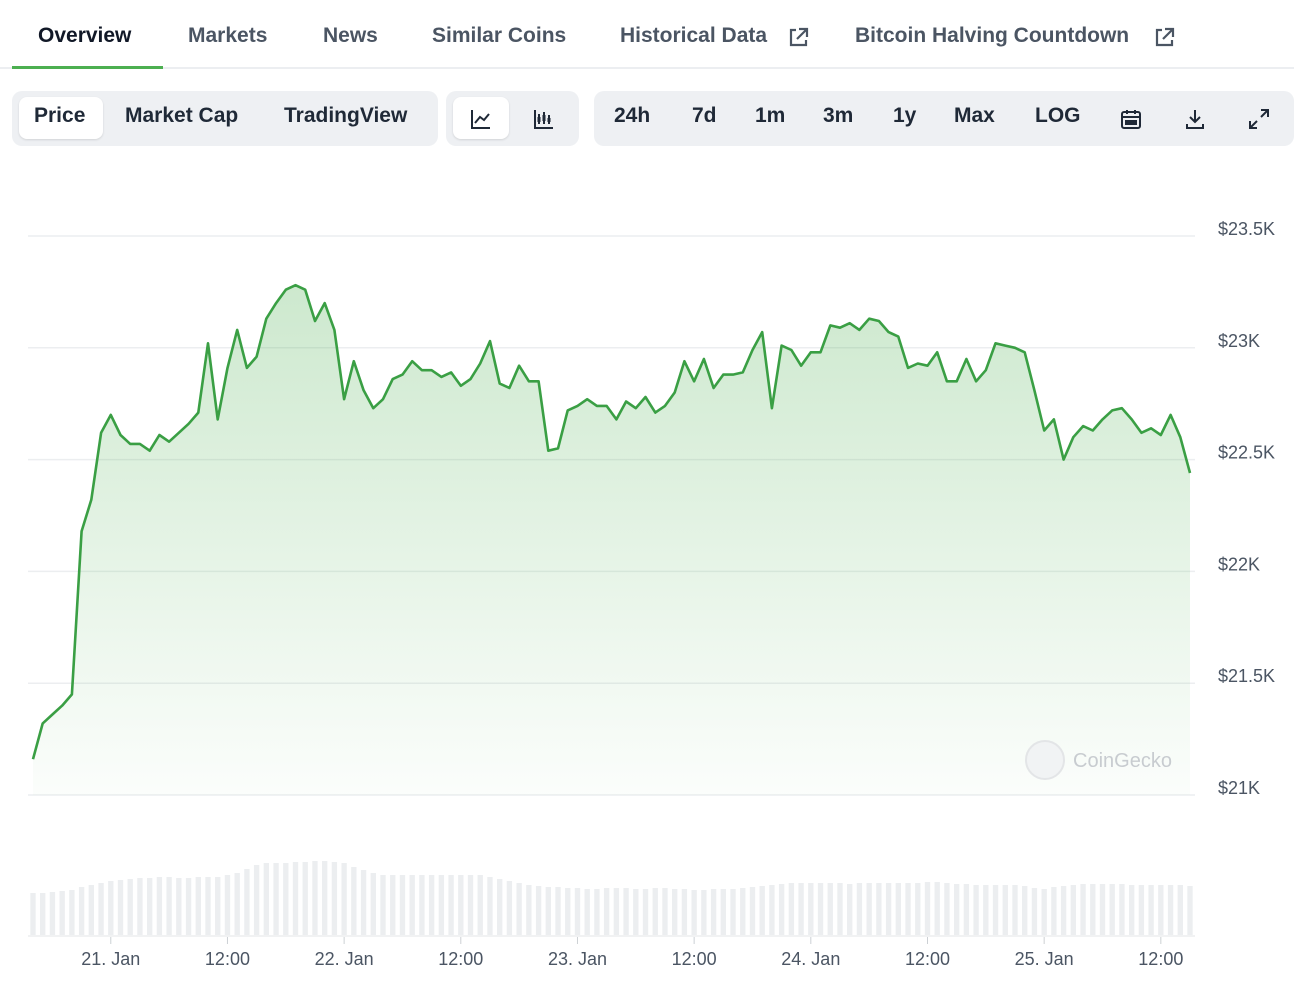 This screenshot has width=1300, height=996. What do you see at coordinates (1165, 37) in the screenshot?
I see `external-icon` at bounding box center [1165, 37].